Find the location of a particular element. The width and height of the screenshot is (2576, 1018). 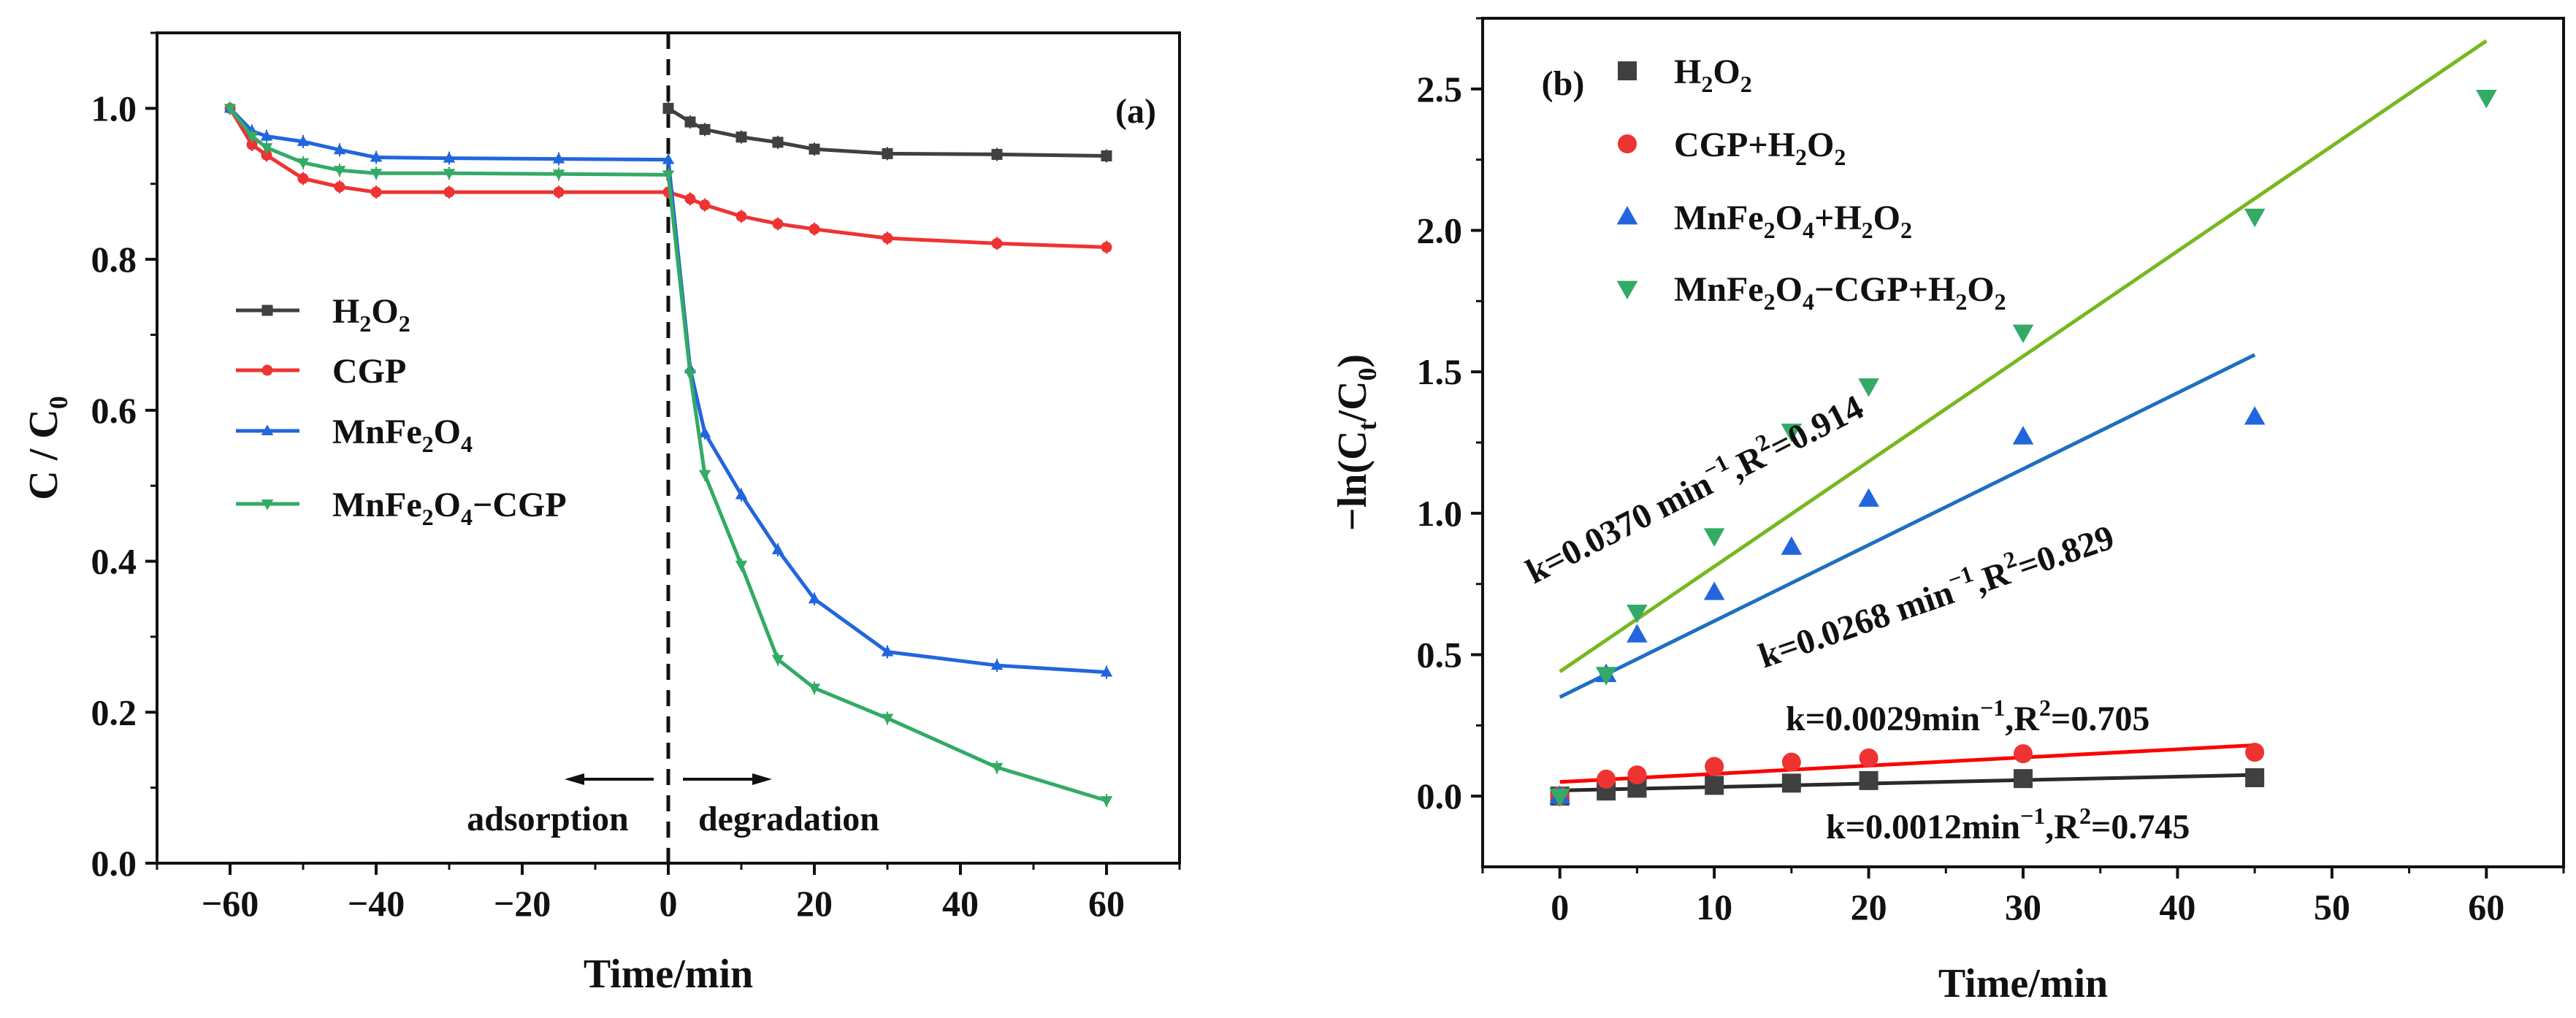

legend-label: MnFe2​O4​+H2​O2​ is located at coordinates (1793, 221).